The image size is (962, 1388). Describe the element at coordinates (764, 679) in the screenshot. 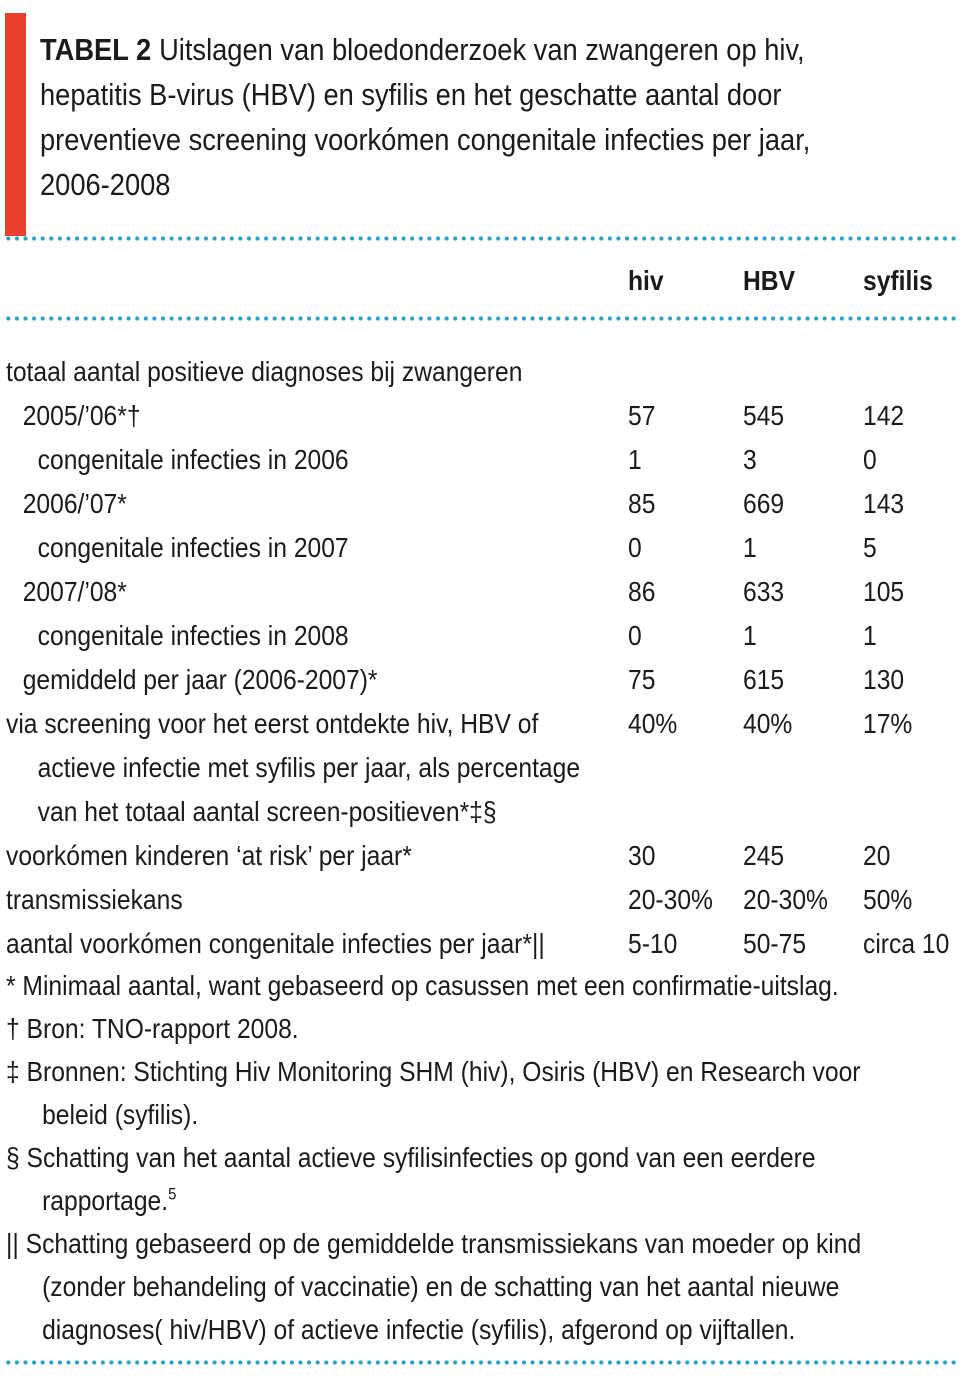

I see `cell-hbv: 615` at that location.